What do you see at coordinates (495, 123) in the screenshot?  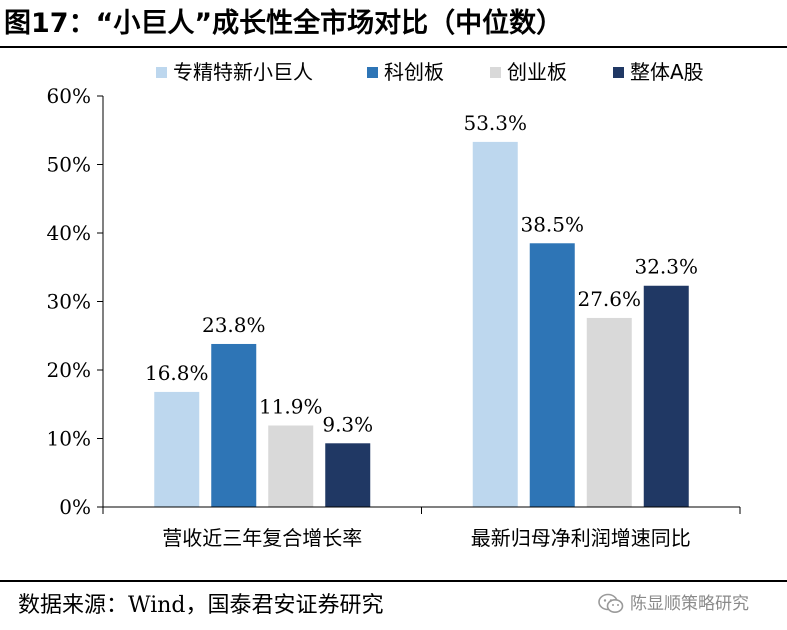 I see `data-label: 53.3%` at bounding box center [495, 123].